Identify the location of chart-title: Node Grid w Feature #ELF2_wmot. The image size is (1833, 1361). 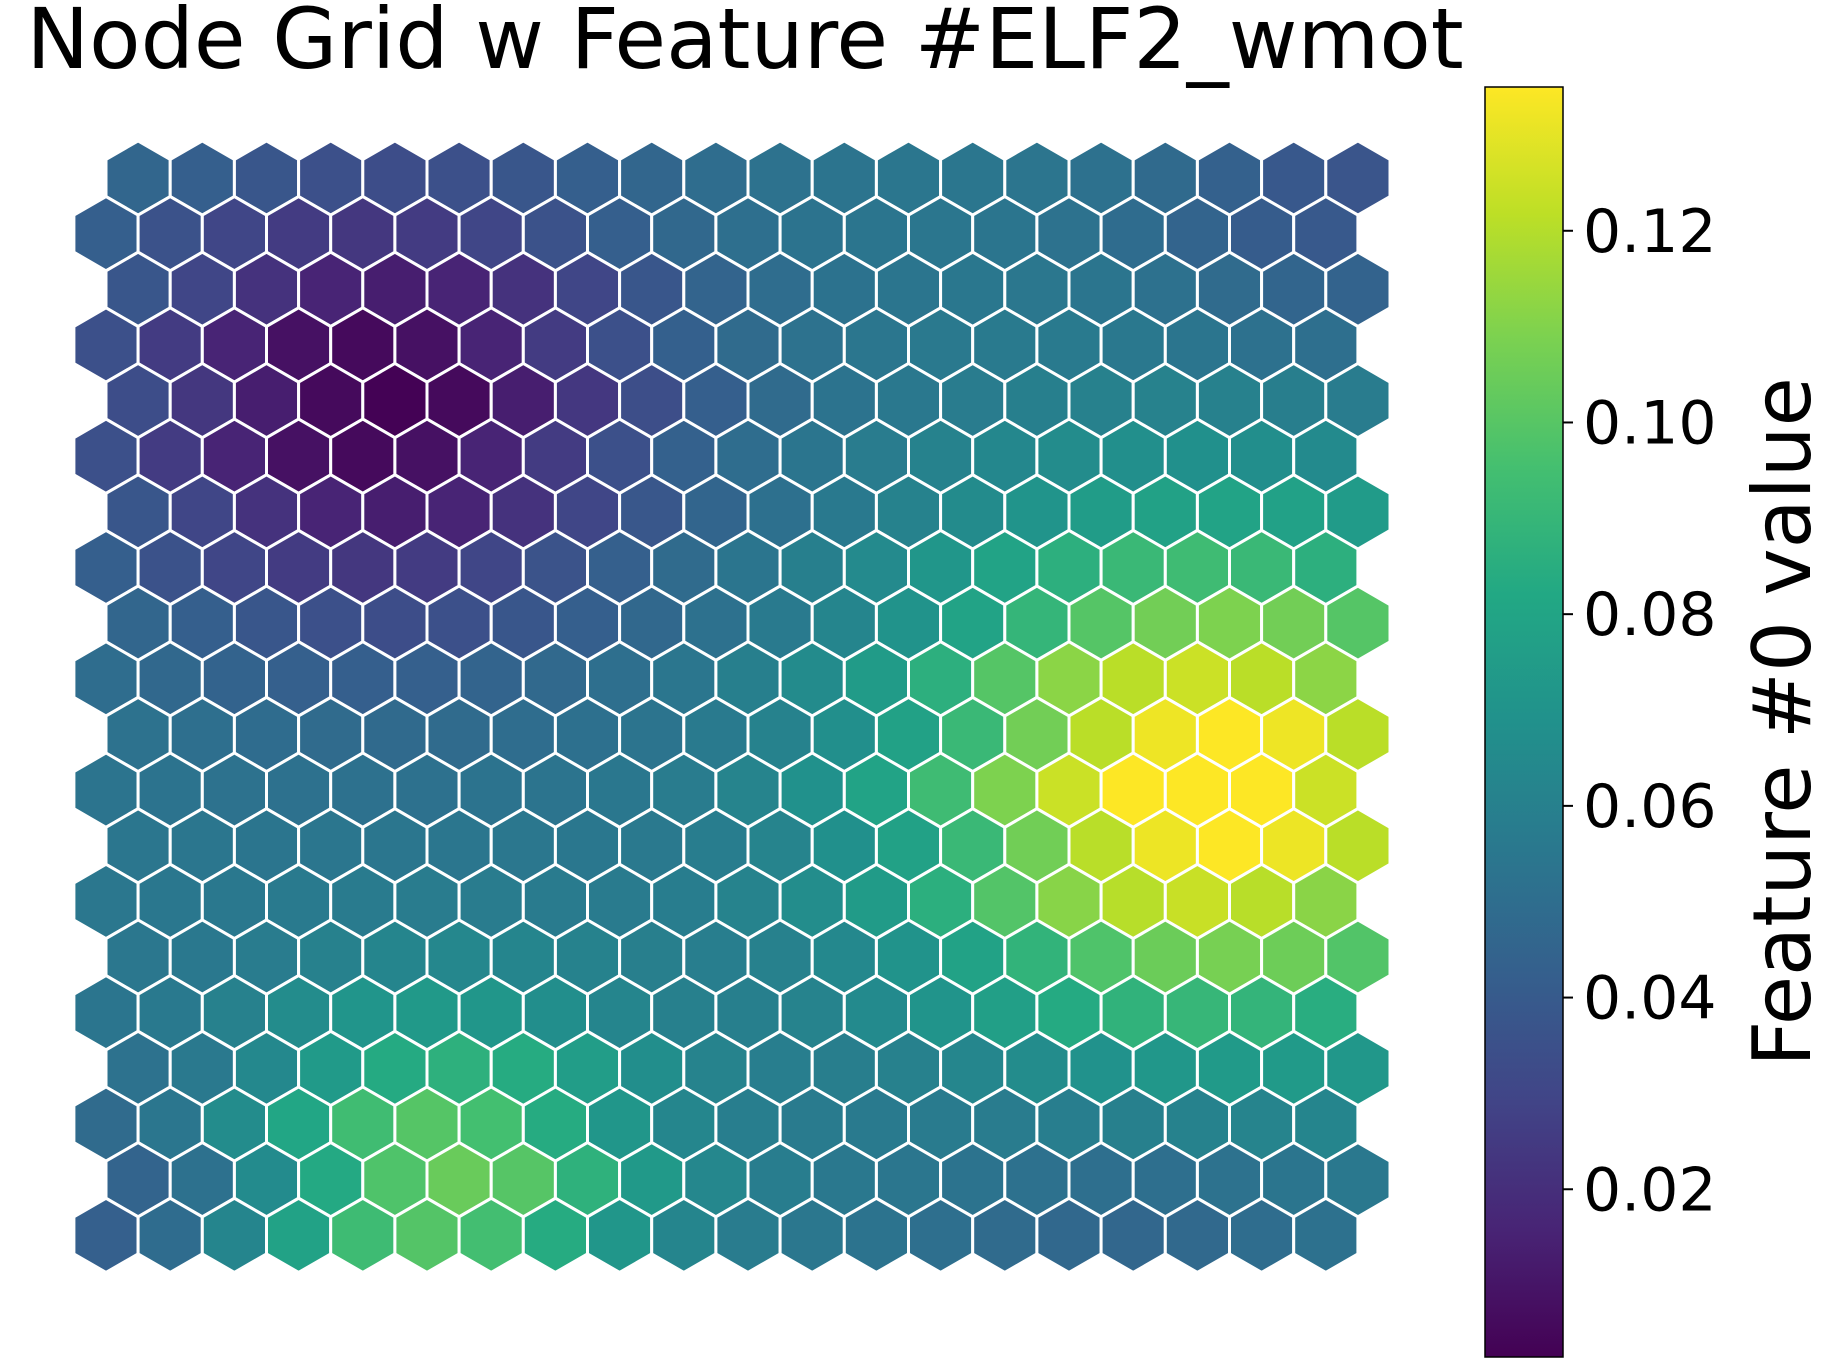
(744, 44).